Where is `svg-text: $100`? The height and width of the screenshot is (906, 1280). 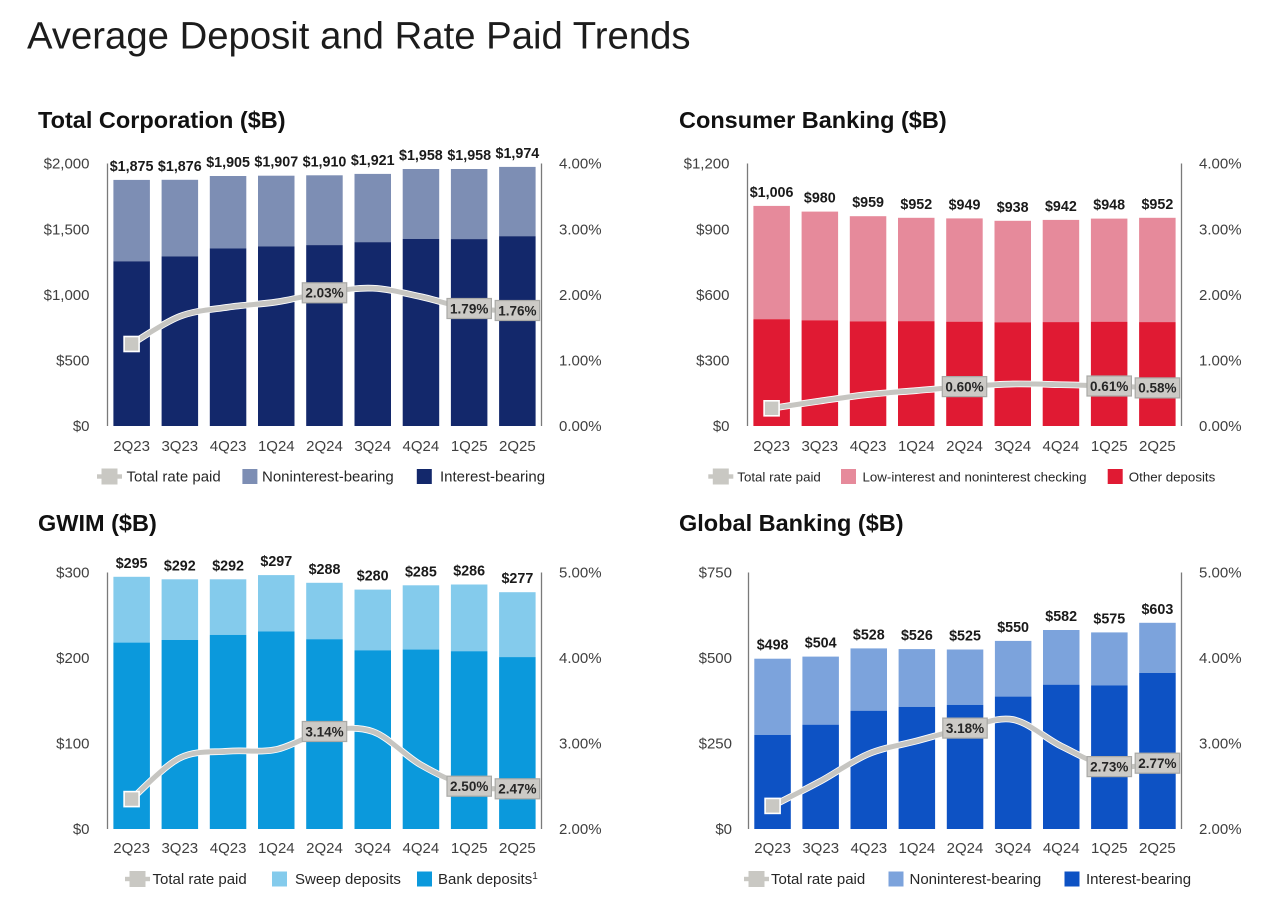 svg-text: $100 is located at coordinates (72, 744).